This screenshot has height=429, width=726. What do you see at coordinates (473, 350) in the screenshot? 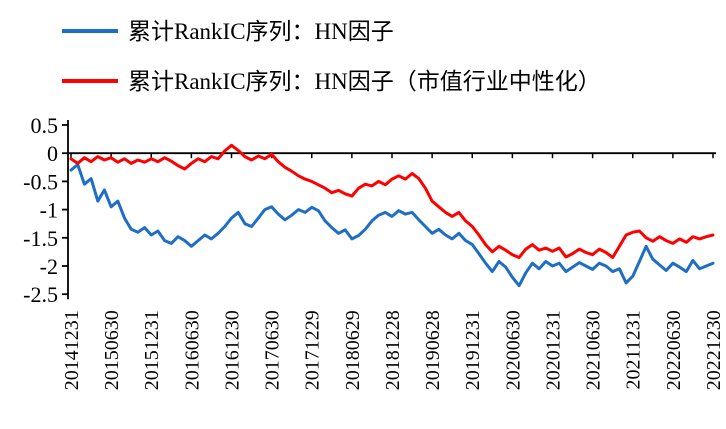
I see `x-axis-label: 20191231` at bounding box center [473, 350].